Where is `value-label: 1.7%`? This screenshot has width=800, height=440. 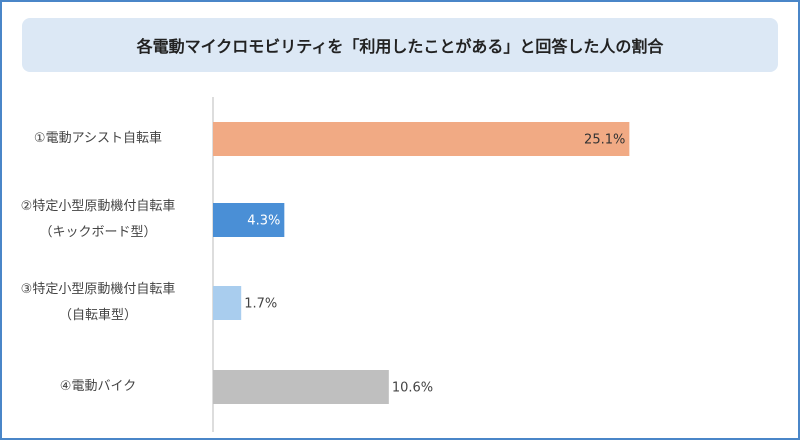 value-label: 1.7% is located at coordinates (260, 304).